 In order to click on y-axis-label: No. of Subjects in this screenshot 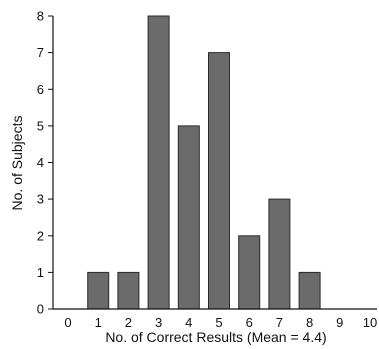, I will do `click(17, 163)`.